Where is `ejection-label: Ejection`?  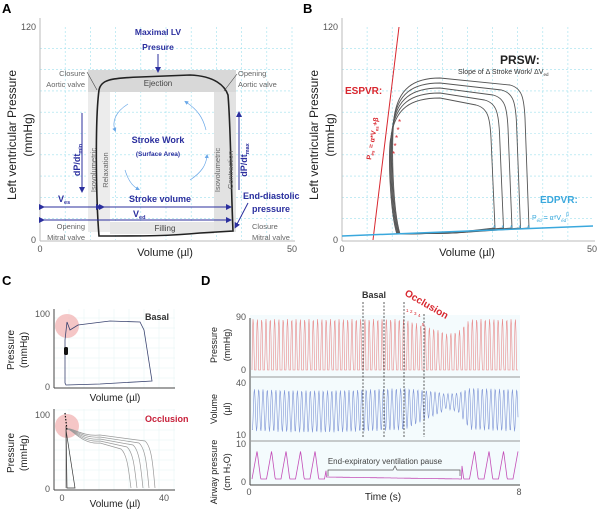
ejection-label: Ejection is located at coordinates (158, 83).